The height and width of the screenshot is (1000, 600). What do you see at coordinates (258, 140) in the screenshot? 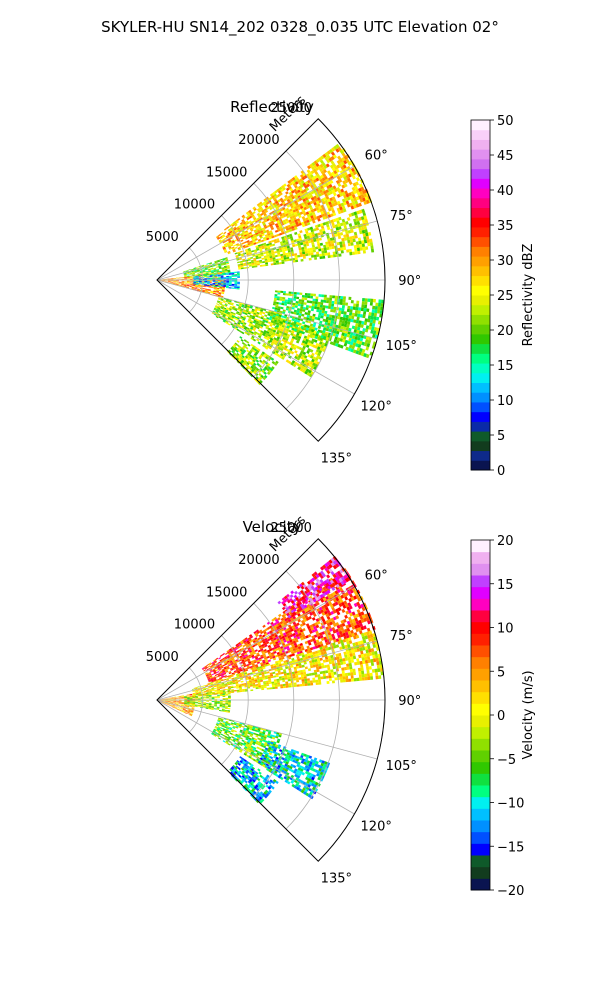
I see `radial-tick-label: 20000` at bounding box center [258, 140].